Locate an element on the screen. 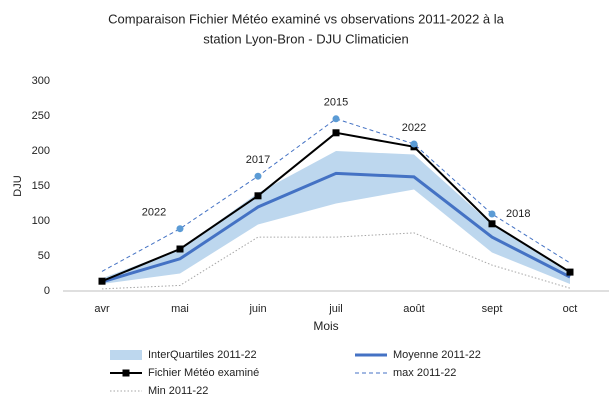 This screenshot has width=613, height=406. legend-label: Moyenne 2011-22 is located at coordinates (437, 355).